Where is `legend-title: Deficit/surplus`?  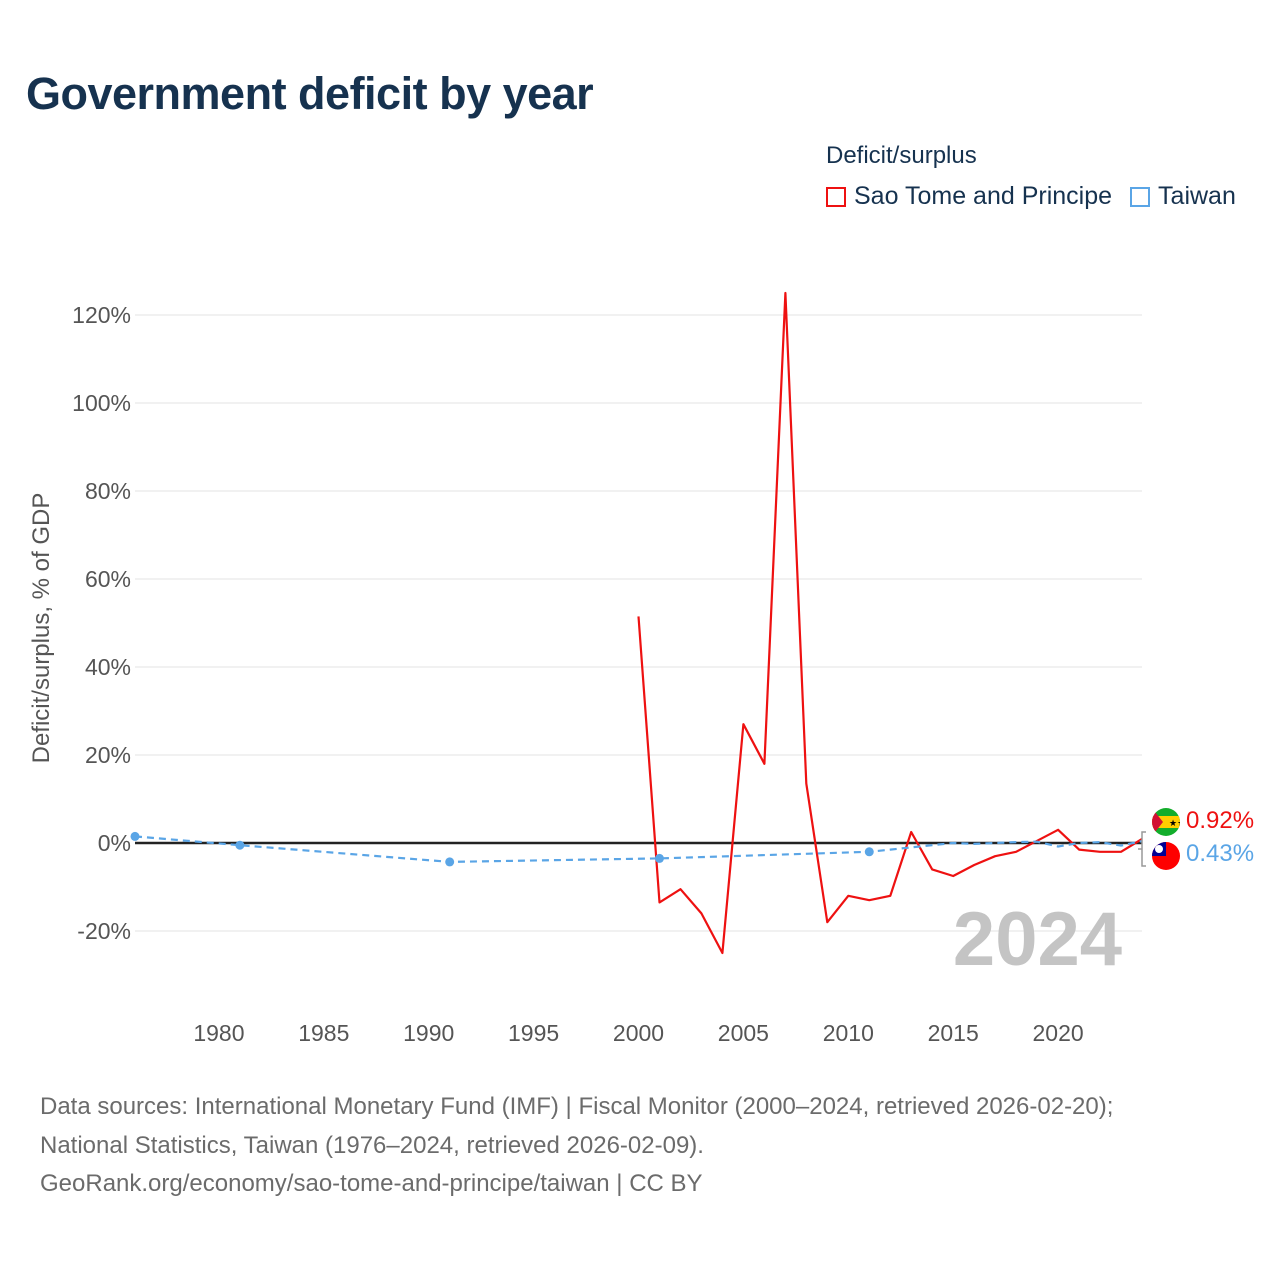 legend-title: Deficit/surplus is located at coordinates (901, 155).